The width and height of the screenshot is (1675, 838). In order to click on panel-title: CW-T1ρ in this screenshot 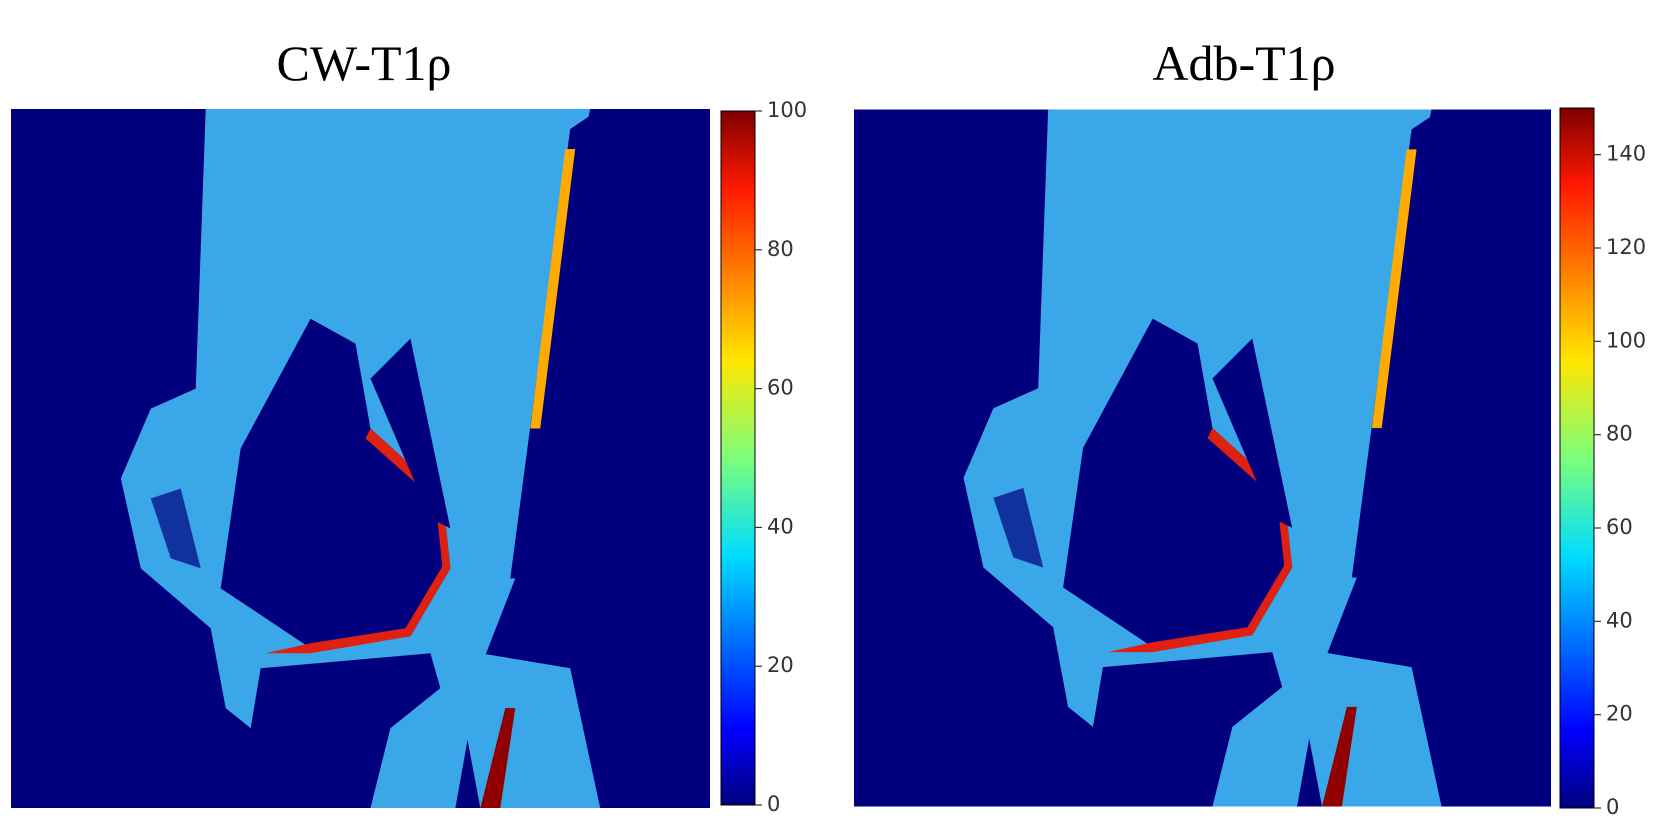, I will do `click(364, 63)`.